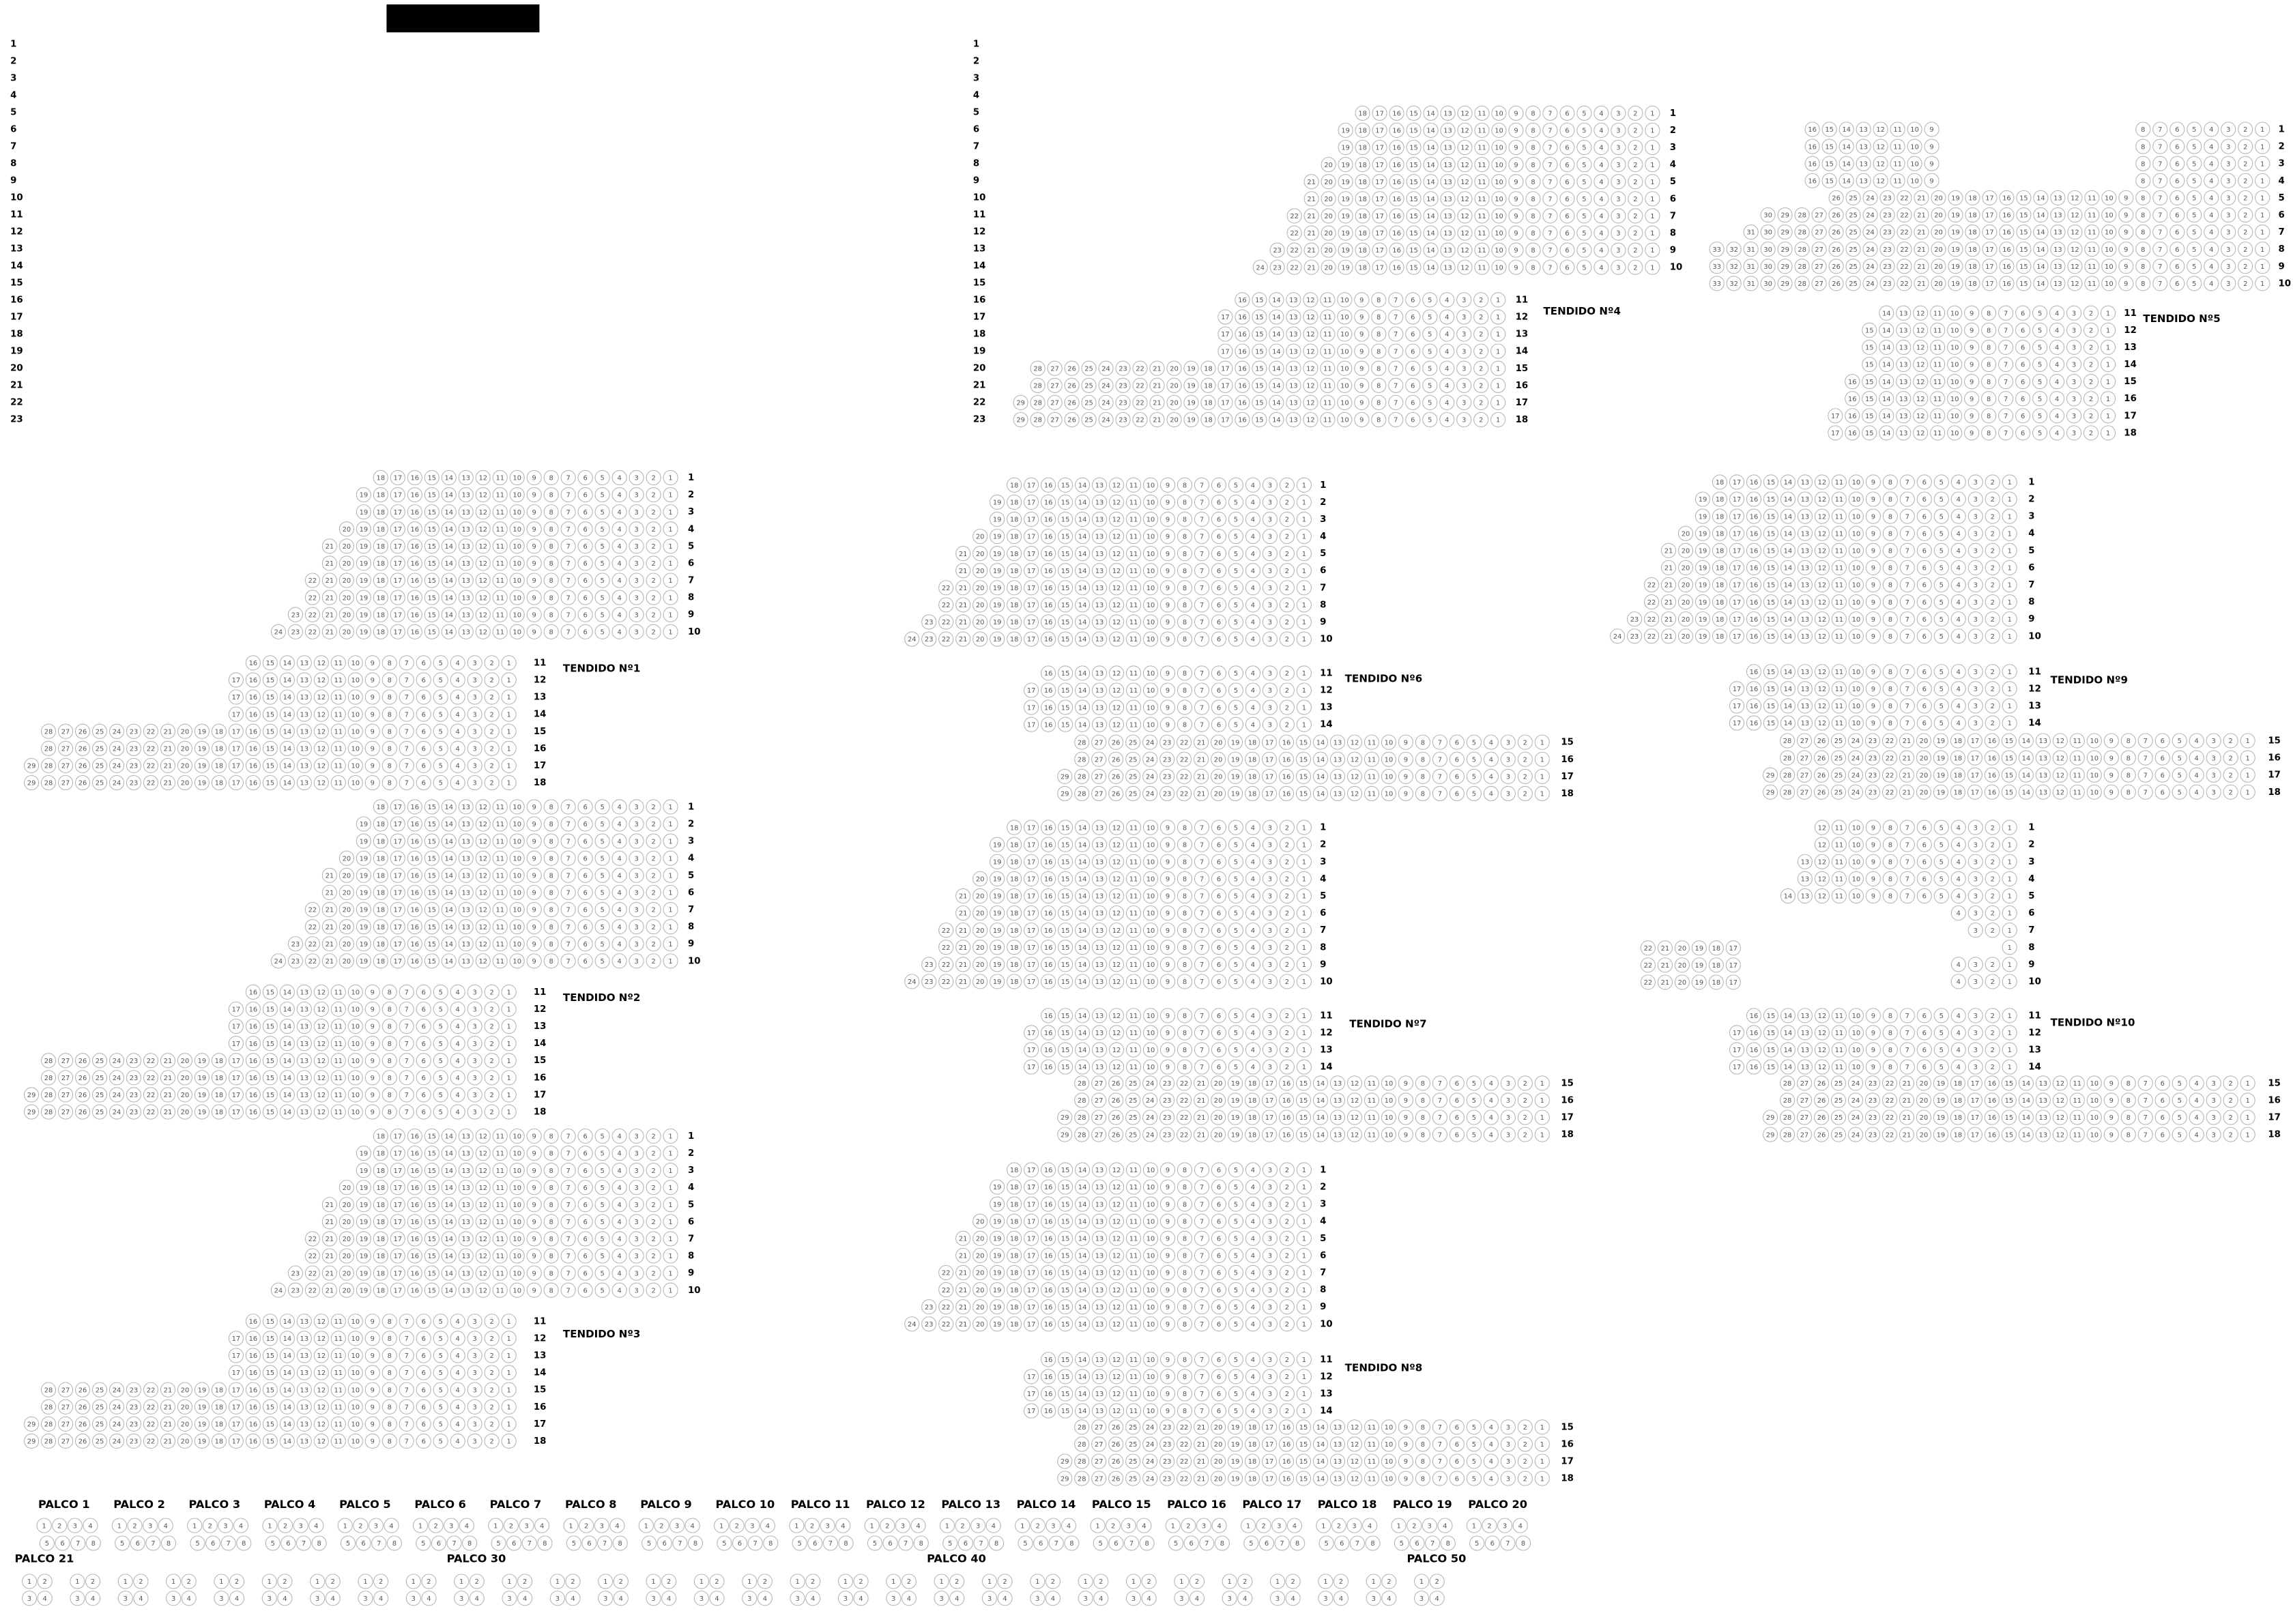  I want to click on seat, so click(398, 495).